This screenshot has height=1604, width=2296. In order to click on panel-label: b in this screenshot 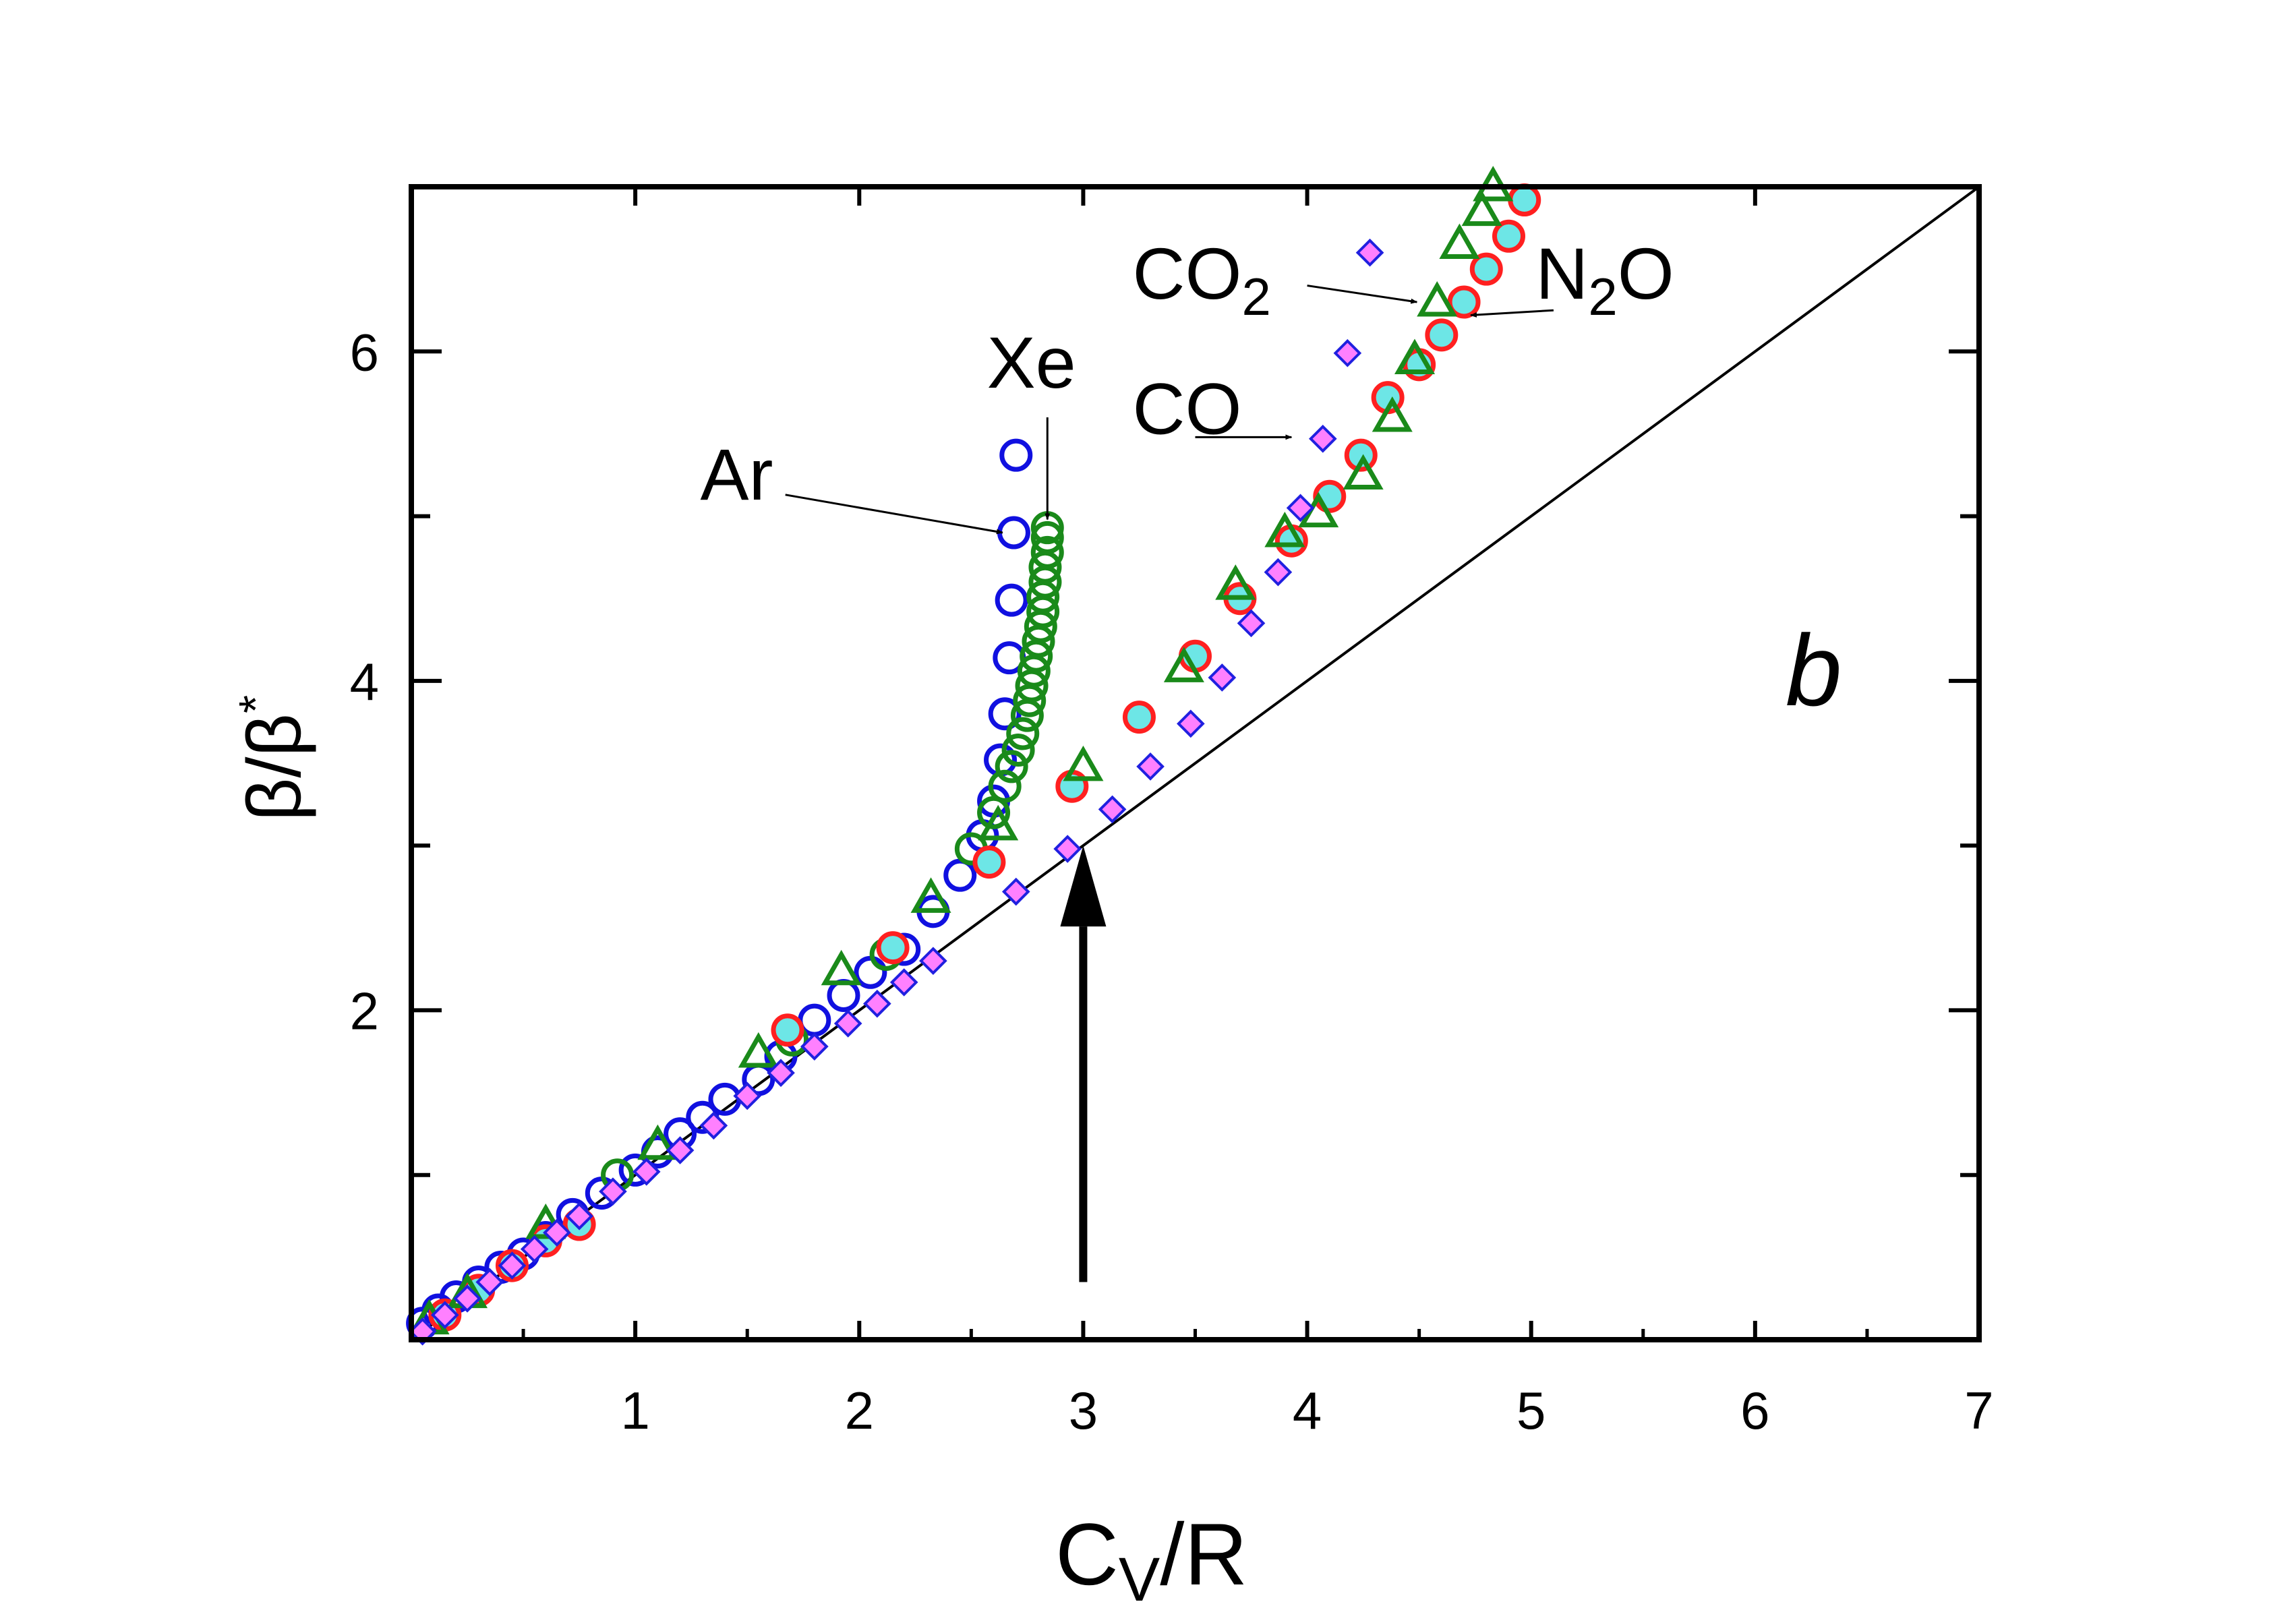, I will do `click(1814, 670)`.